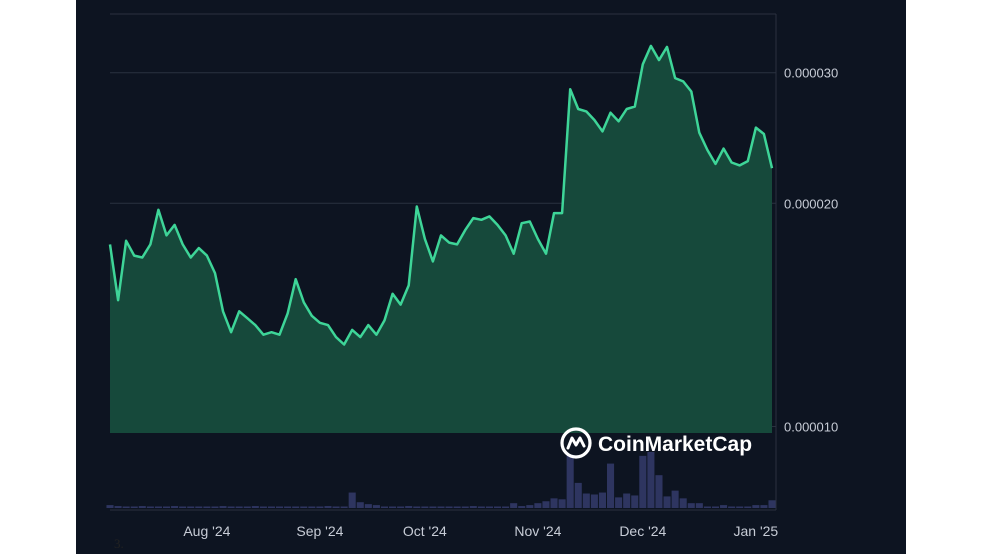  I want to click on brand-name: CoinMarketCap, so click(675, 444).